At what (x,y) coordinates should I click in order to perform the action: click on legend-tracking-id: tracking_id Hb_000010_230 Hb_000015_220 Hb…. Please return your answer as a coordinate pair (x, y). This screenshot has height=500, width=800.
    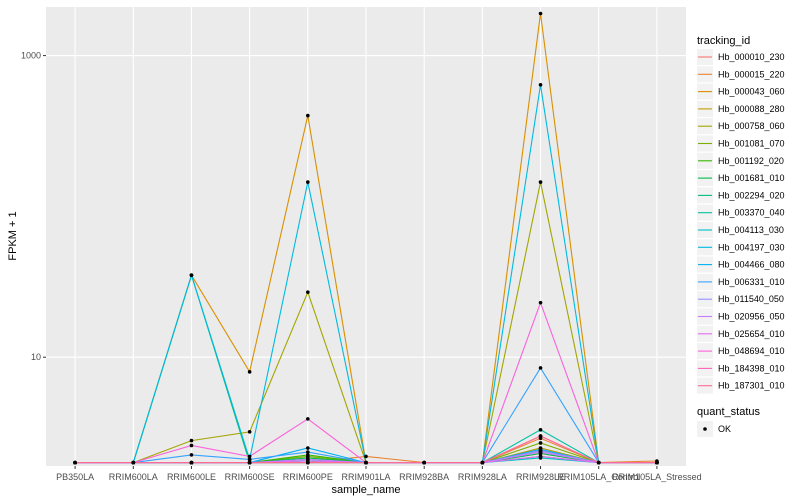
    Looking at the image, I should click on (741, 214).